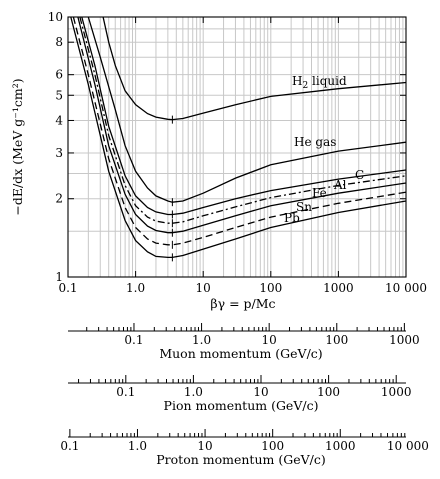 Image resolution: width=440 pixels, height=479 pixels. I want to click on y-tick-label: 4, so click(59, 120).